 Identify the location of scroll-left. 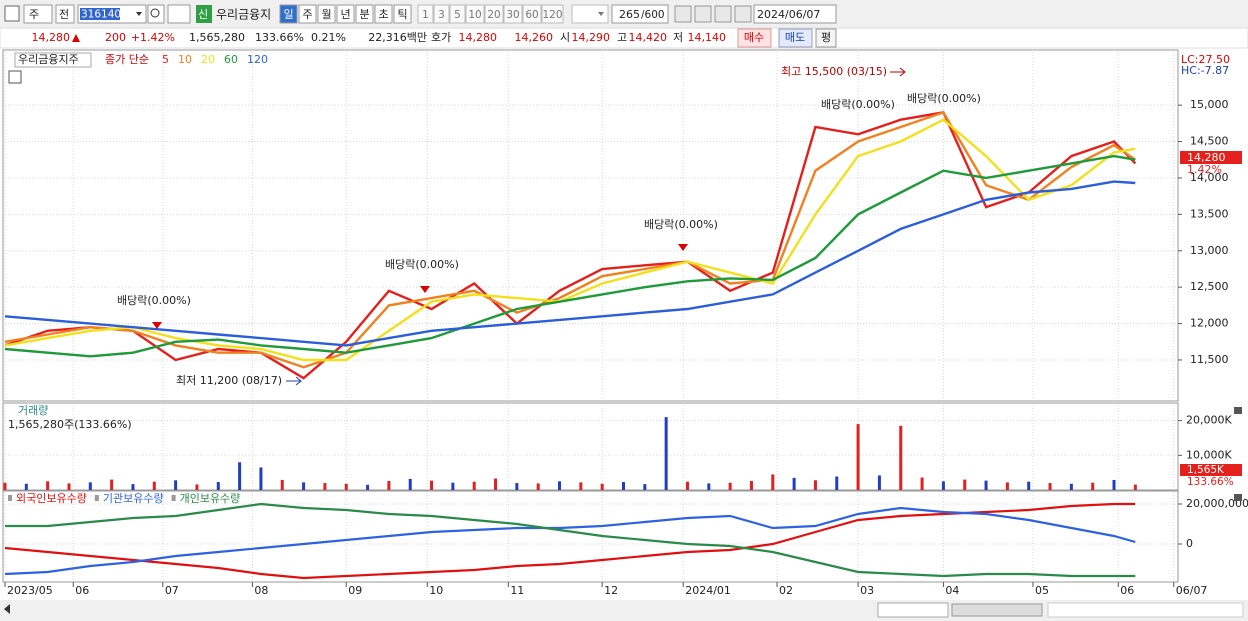
(7, 609).